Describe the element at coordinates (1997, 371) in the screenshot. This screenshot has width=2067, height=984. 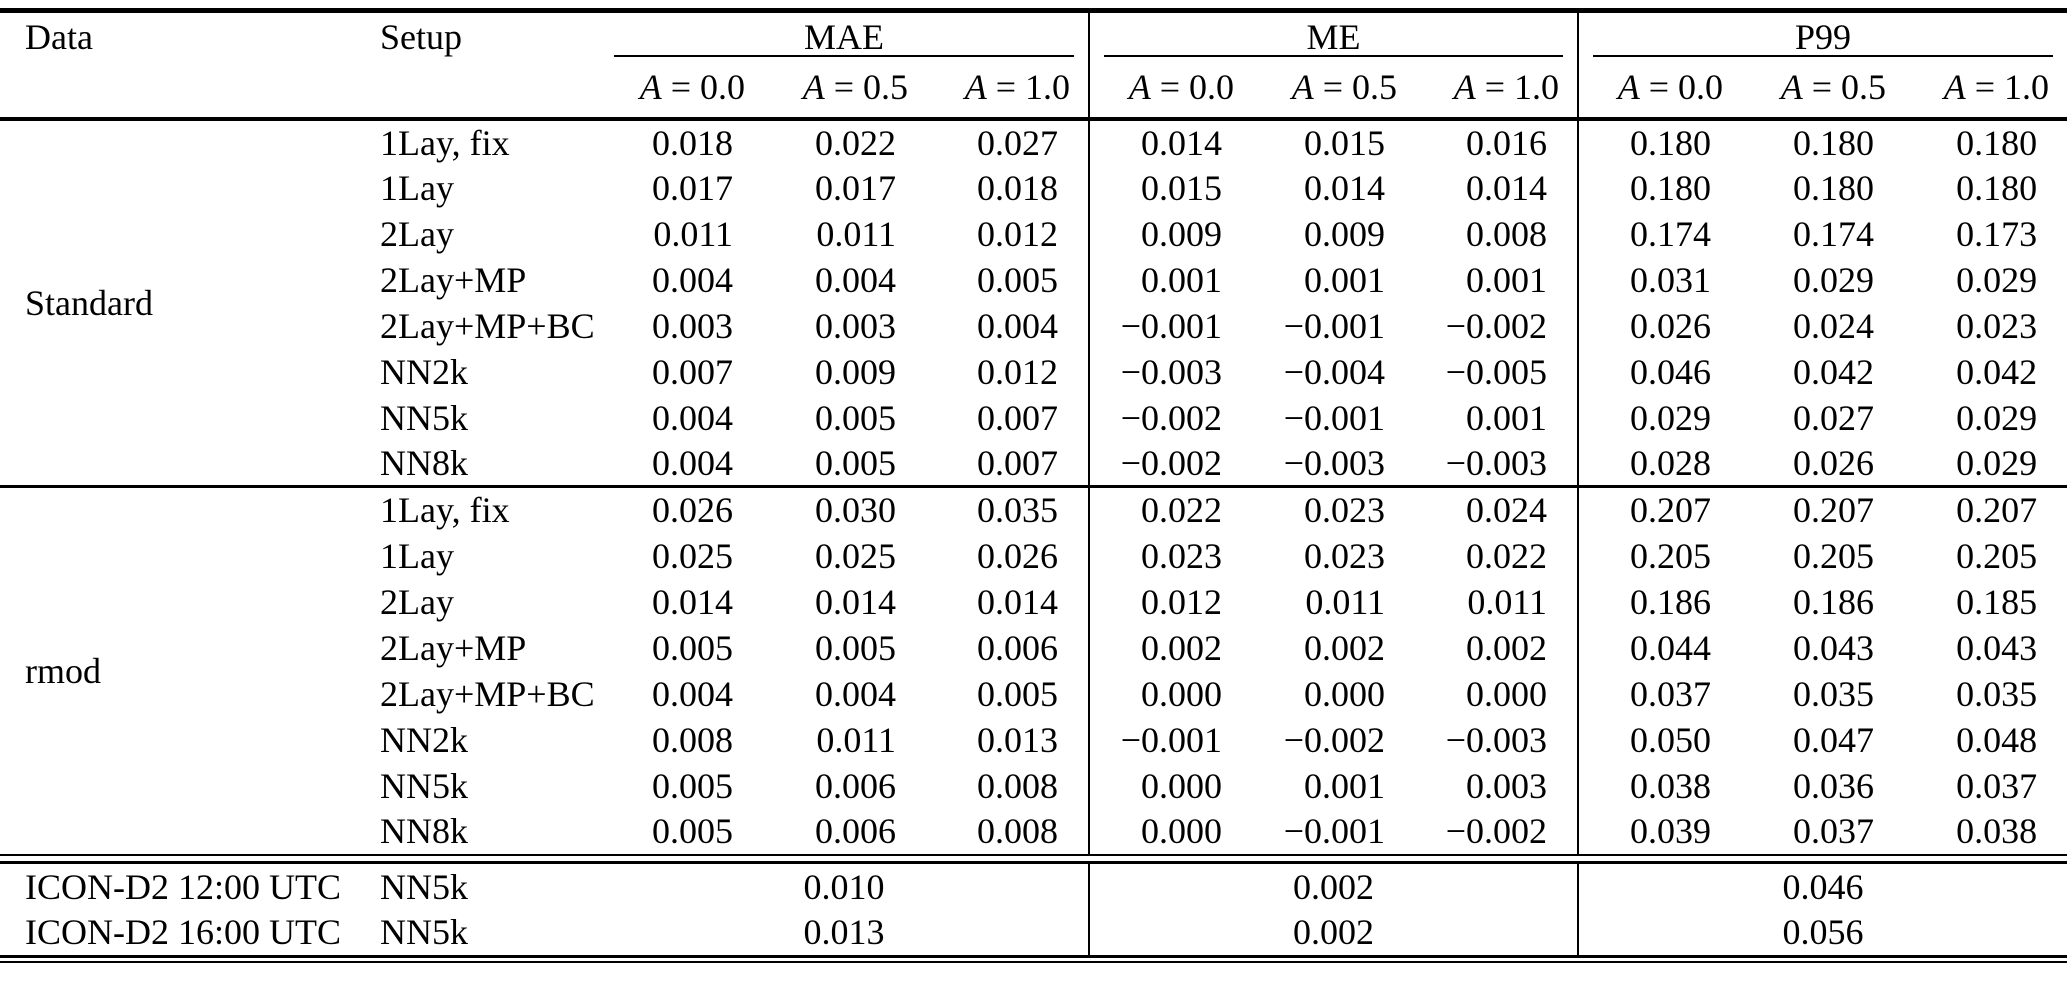
I see `p99-value-cell: 0.042` at that location.